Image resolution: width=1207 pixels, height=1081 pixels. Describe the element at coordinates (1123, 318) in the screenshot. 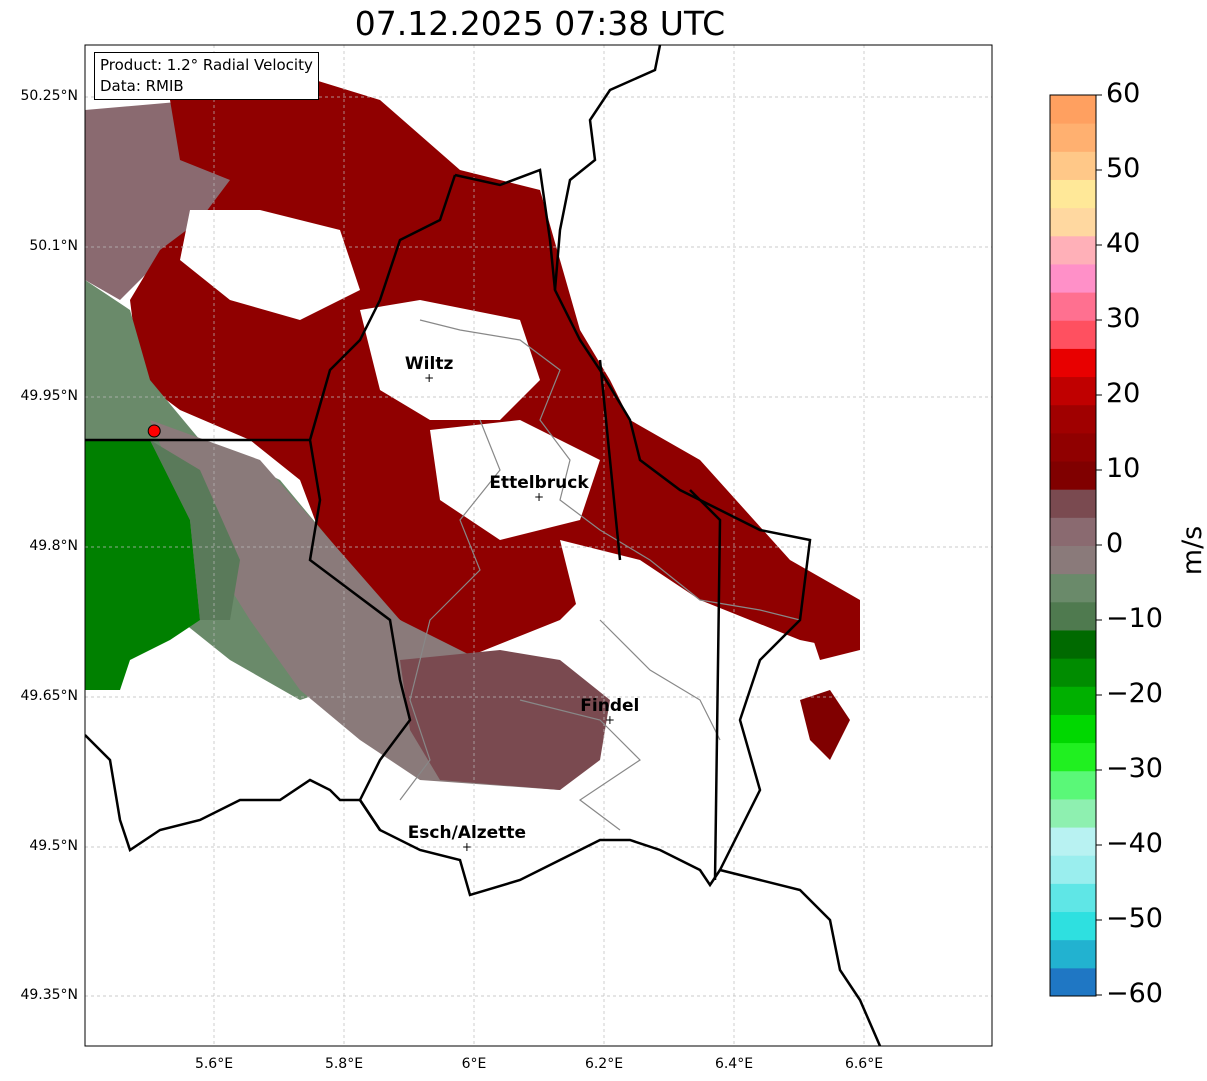

I see `colorbar-tick: 30` at that location.